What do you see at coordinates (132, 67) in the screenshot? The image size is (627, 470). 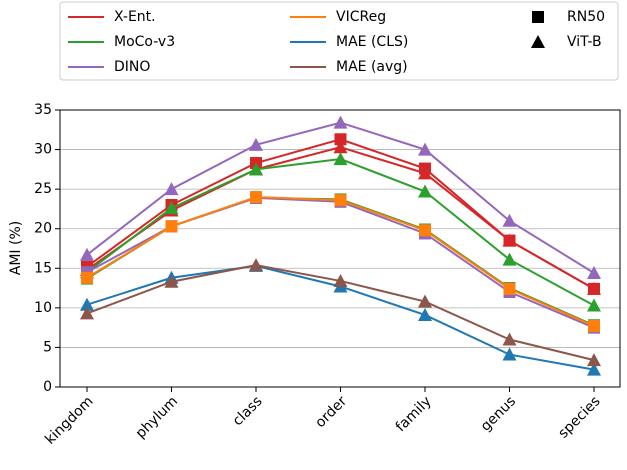 I see `legend-label: DINO` at bounding box center [132, 67].